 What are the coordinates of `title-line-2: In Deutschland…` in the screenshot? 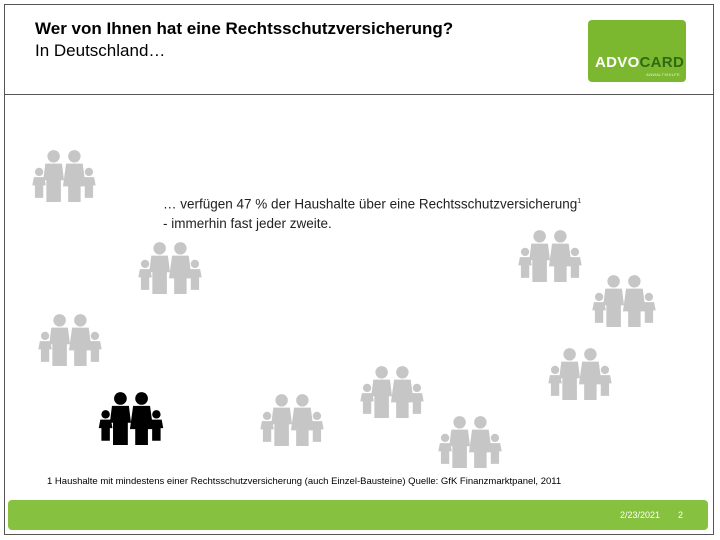 It's located at (100, 50).